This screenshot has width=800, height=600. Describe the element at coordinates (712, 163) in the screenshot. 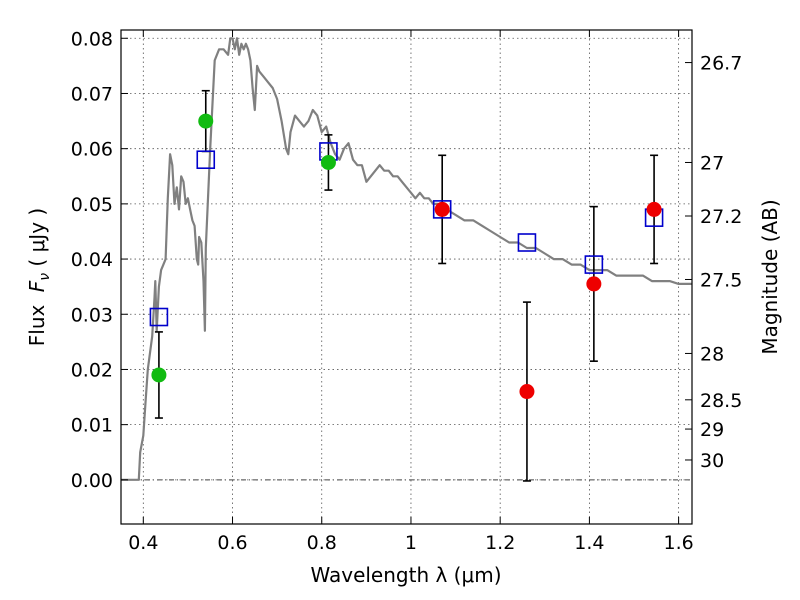

I see `y2-tick-label: 27` at that location.